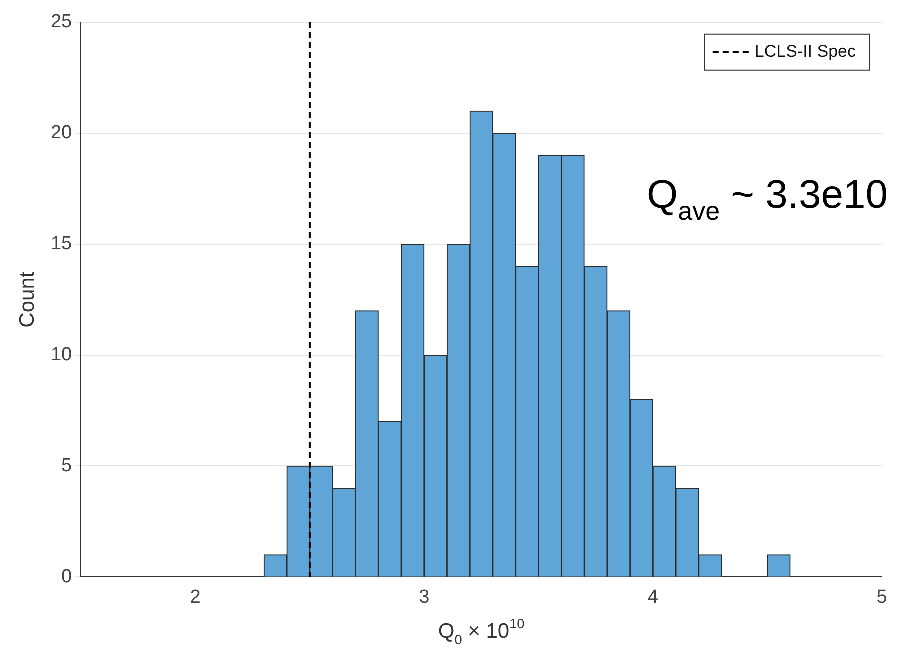 Image resolution: width=902 pixels, height=660 pixels. I want to click on y-tick-label: 25, so click(61, 22).